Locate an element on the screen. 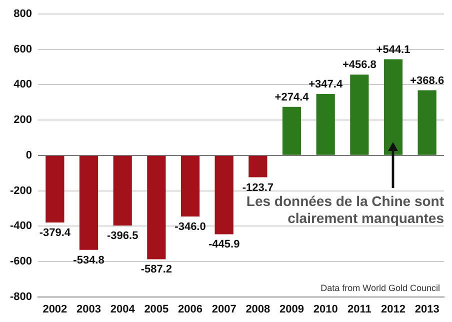 Image resolution: width=452 pixels, height=322 pixels. y-tick-label: 400 is located at coordinates (23, 84).